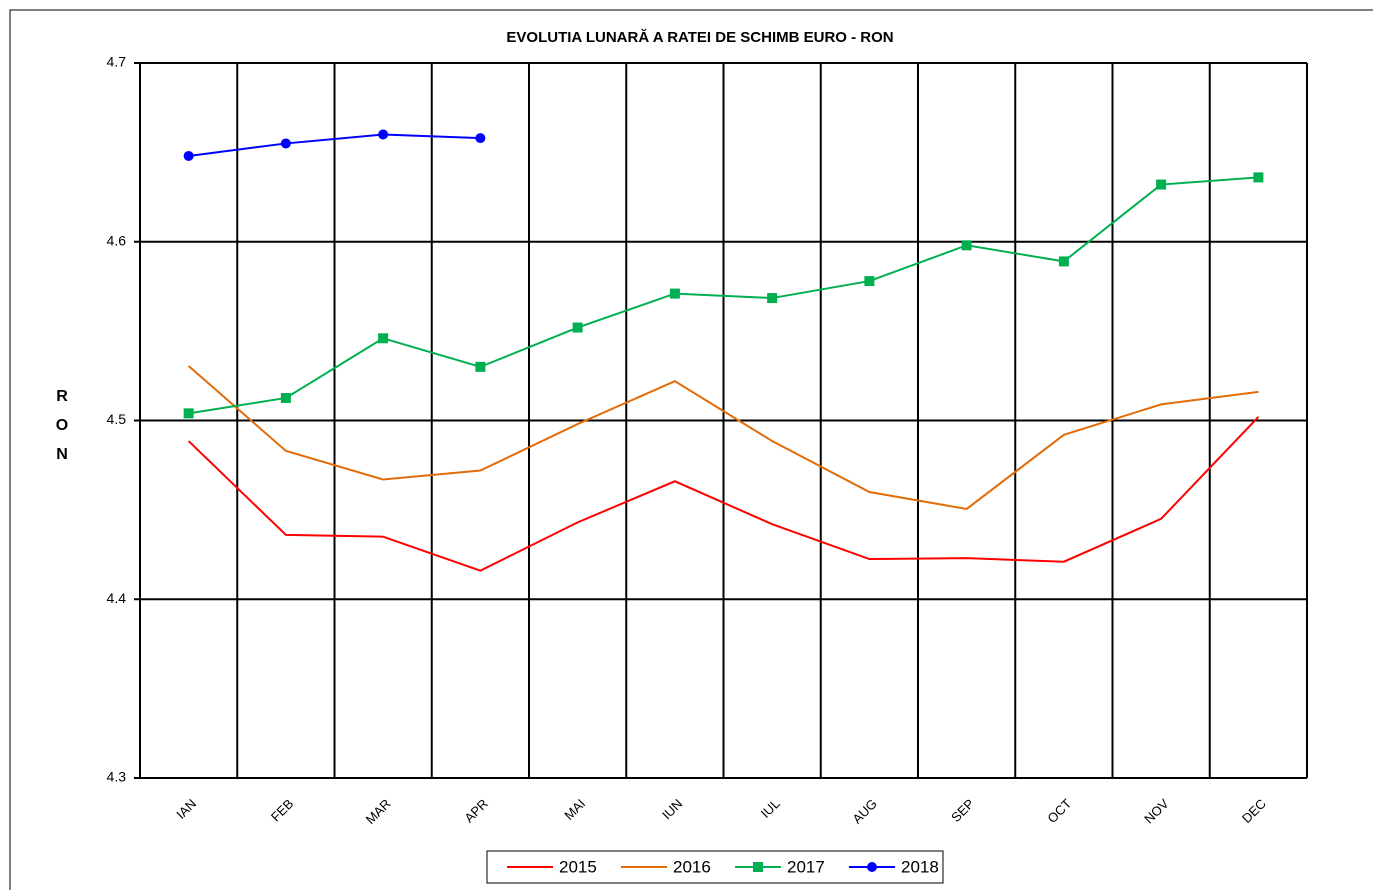  What do you see at coordinates (806, 866) in the screenshot?
I see `legend-label: 2017` at bounding box center [806, 866].